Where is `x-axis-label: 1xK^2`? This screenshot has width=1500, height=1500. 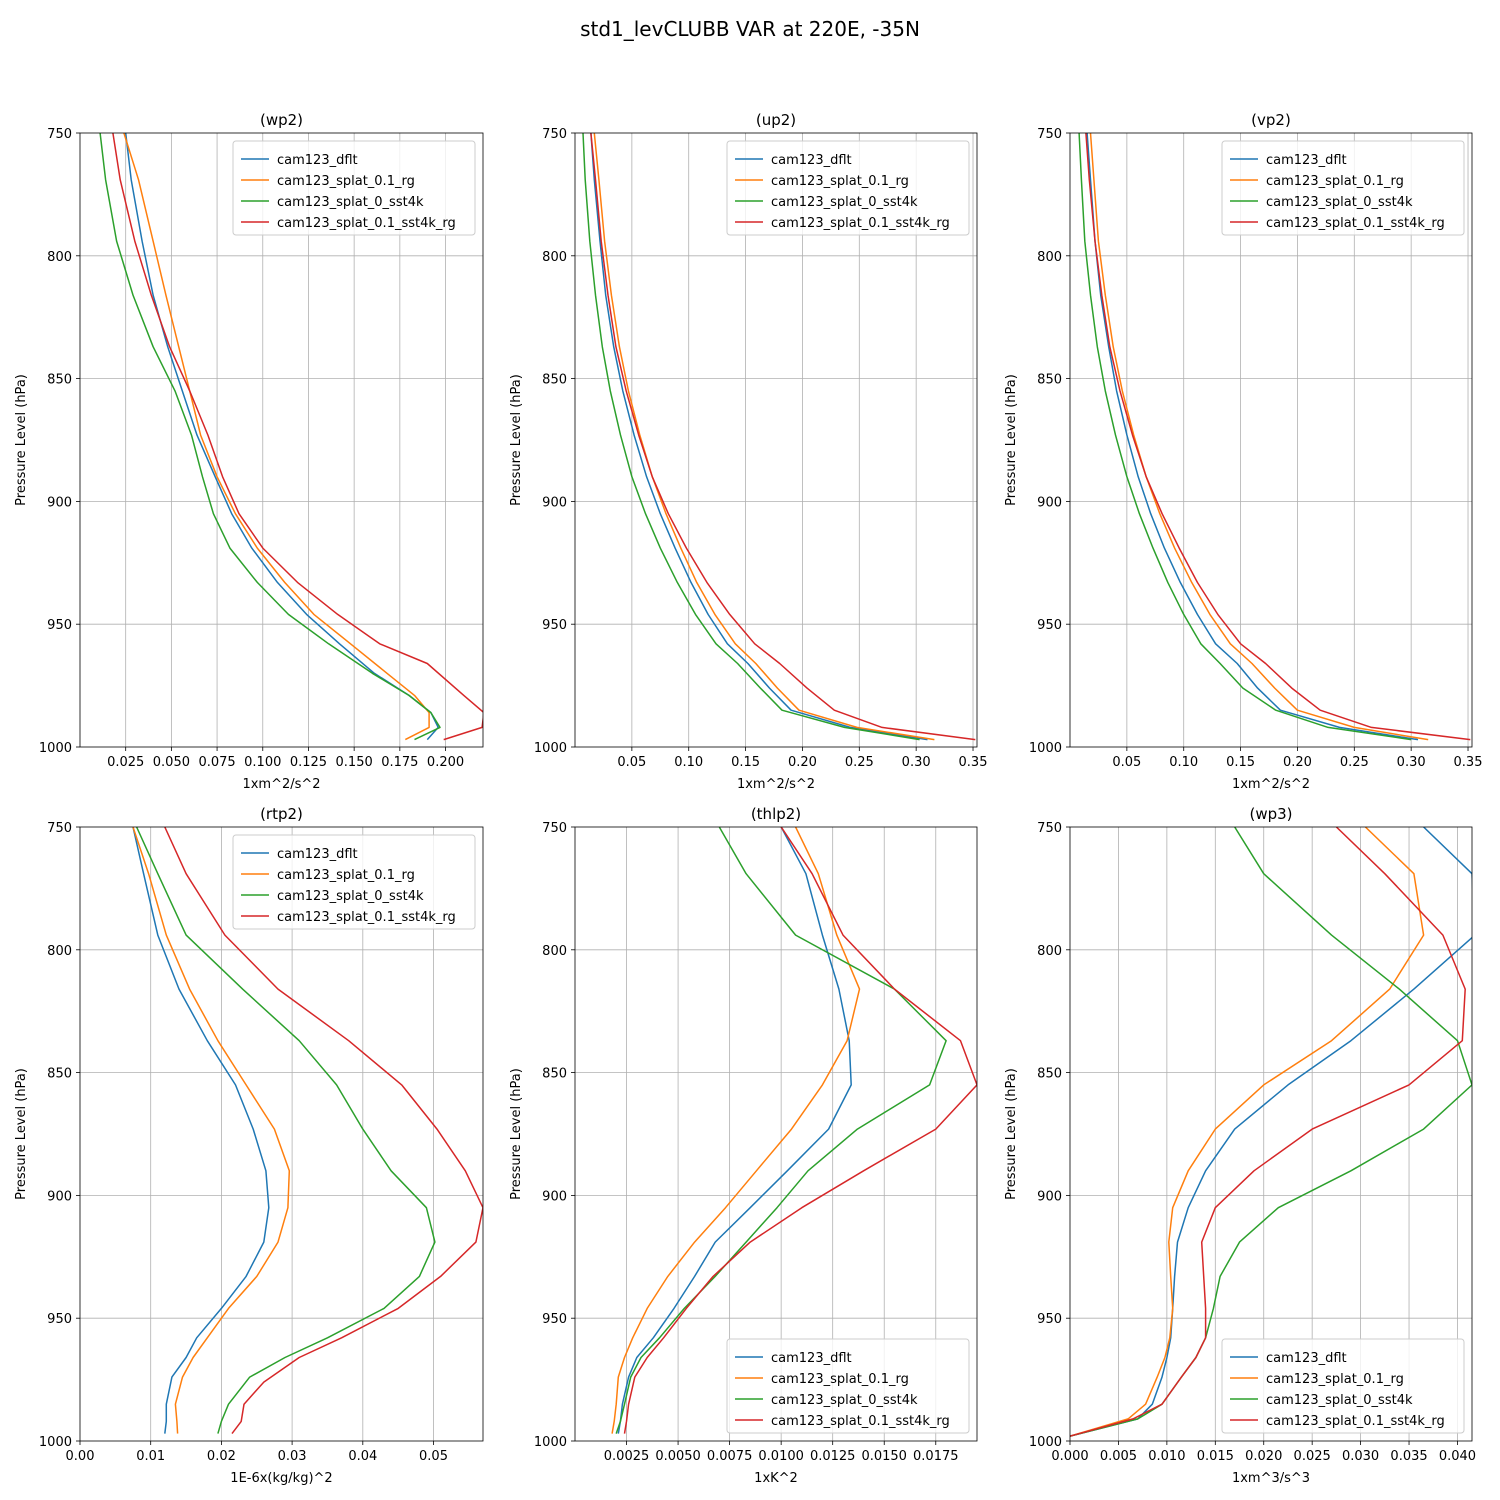
x-axis-label: 1xK^2 is located at coordinates (776, 1478).